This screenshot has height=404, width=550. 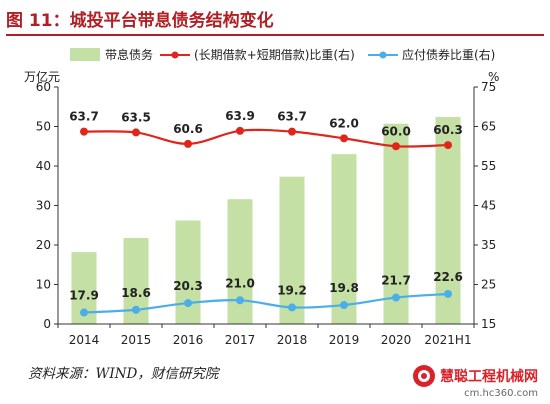 I want to click on x-tick-label: 2020, so click(x=396, y=340).